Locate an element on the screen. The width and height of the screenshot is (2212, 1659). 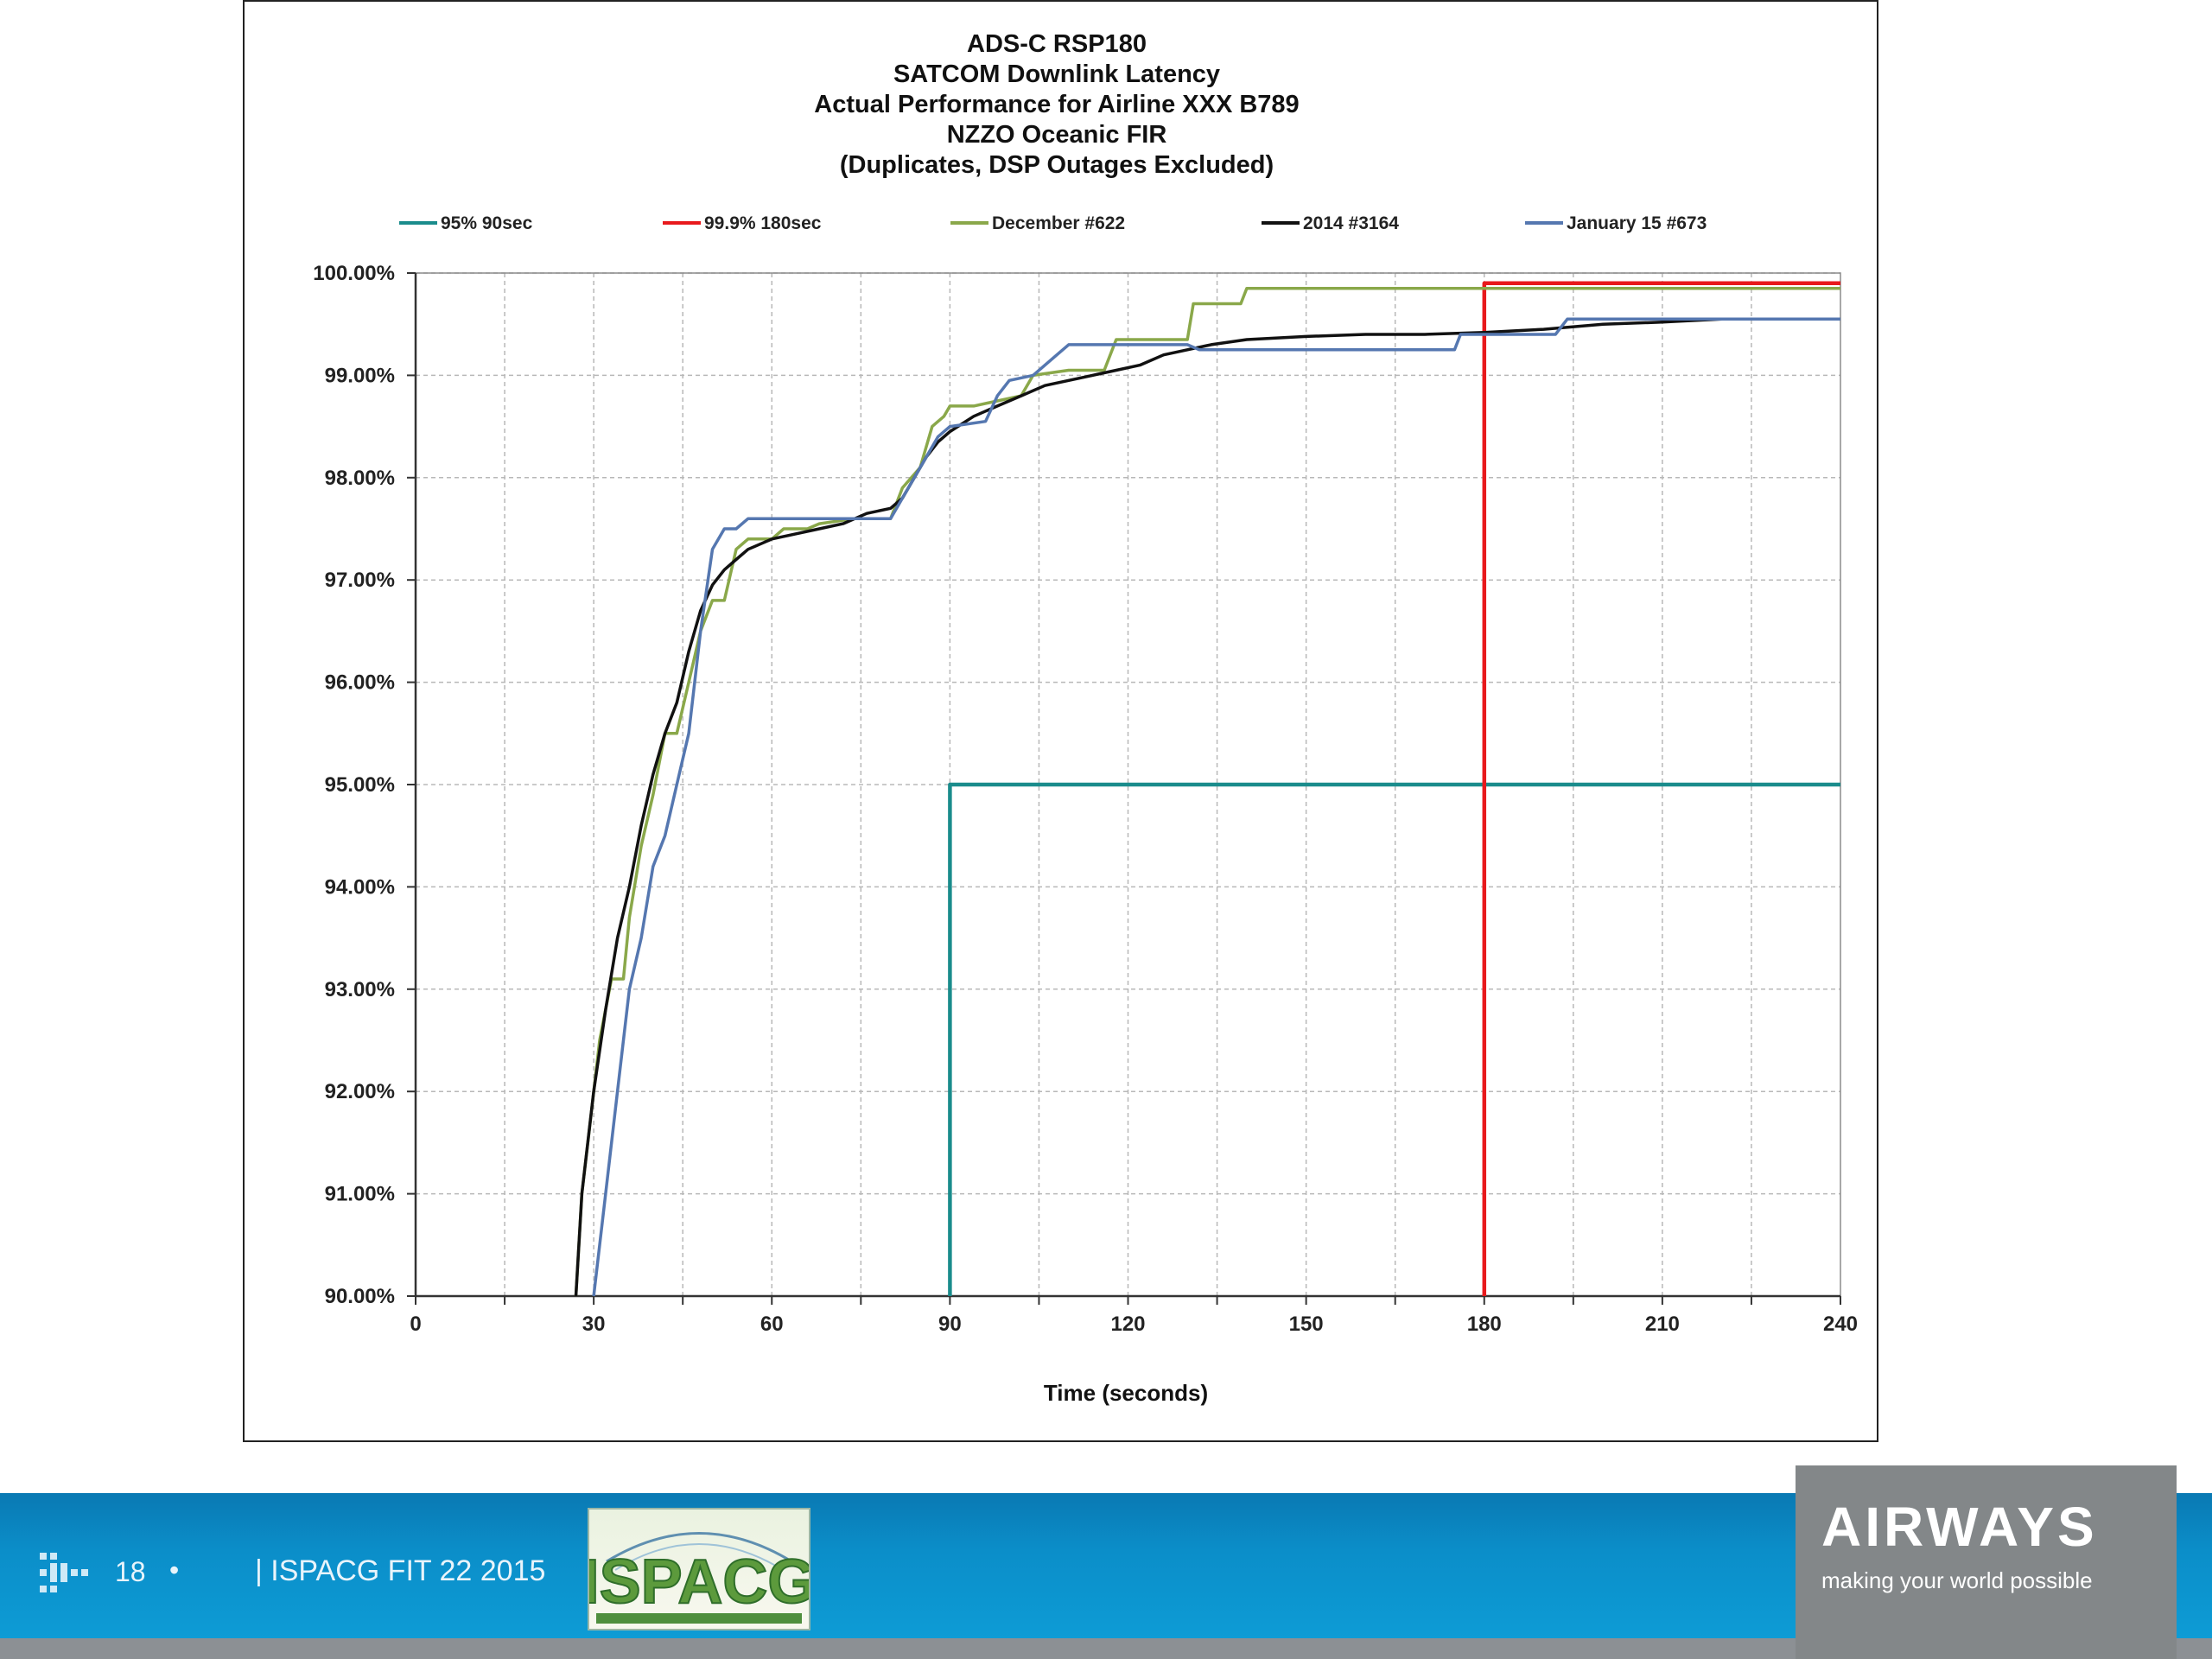
ispacg-logo-lettering: ISPACG is located at coordinates (699, 1582).